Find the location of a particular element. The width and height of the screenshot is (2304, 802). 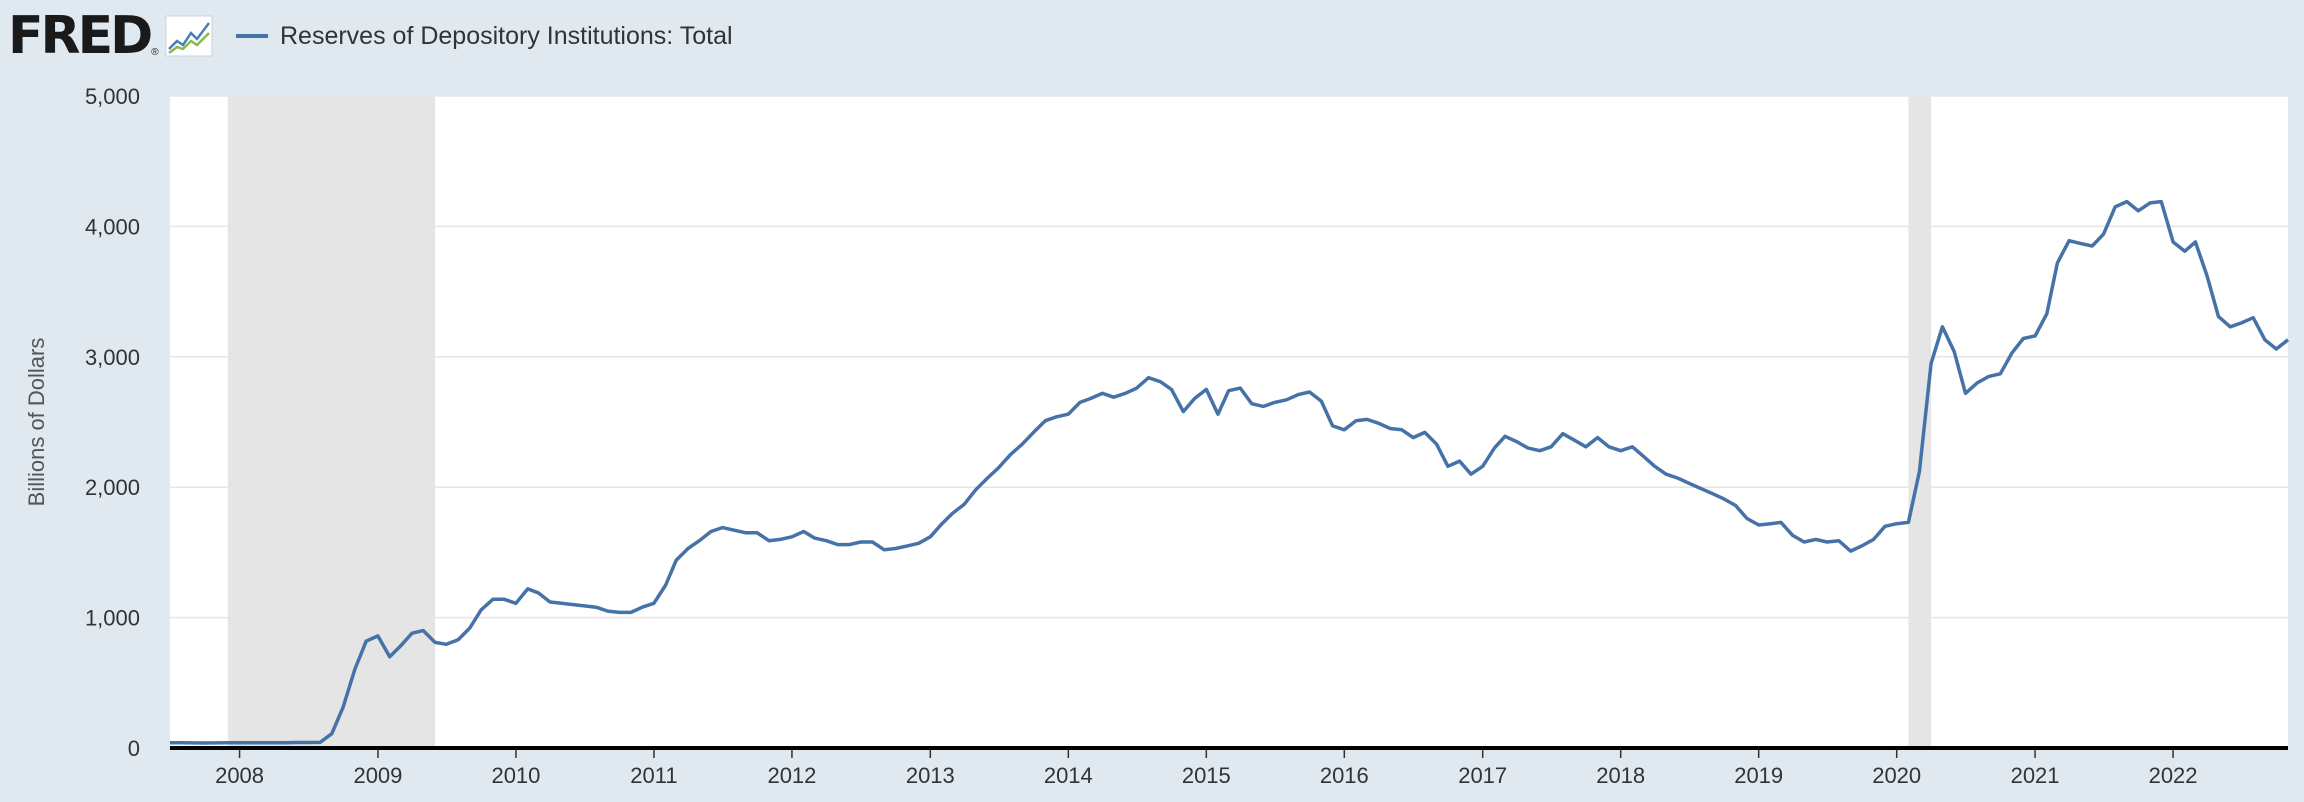

y-axis-ticks: 0 1,000 2,000 3,000 4,000 5,000 is located at coordinates (112, 422).